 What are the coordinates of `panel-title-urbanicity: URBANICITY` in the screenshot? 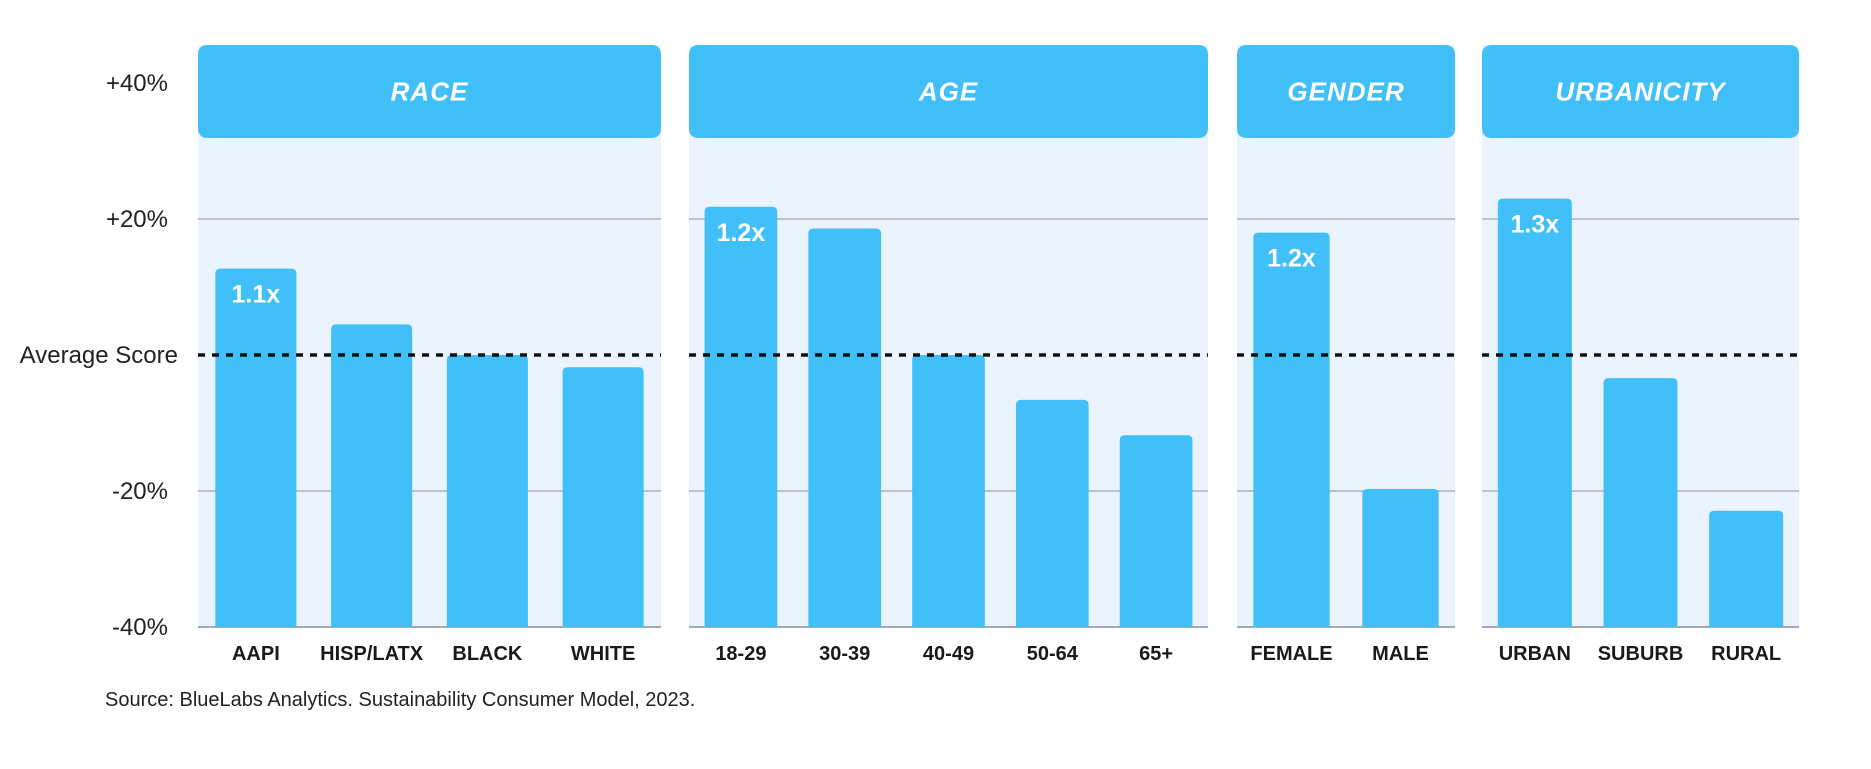 It's located at (1641, 92).